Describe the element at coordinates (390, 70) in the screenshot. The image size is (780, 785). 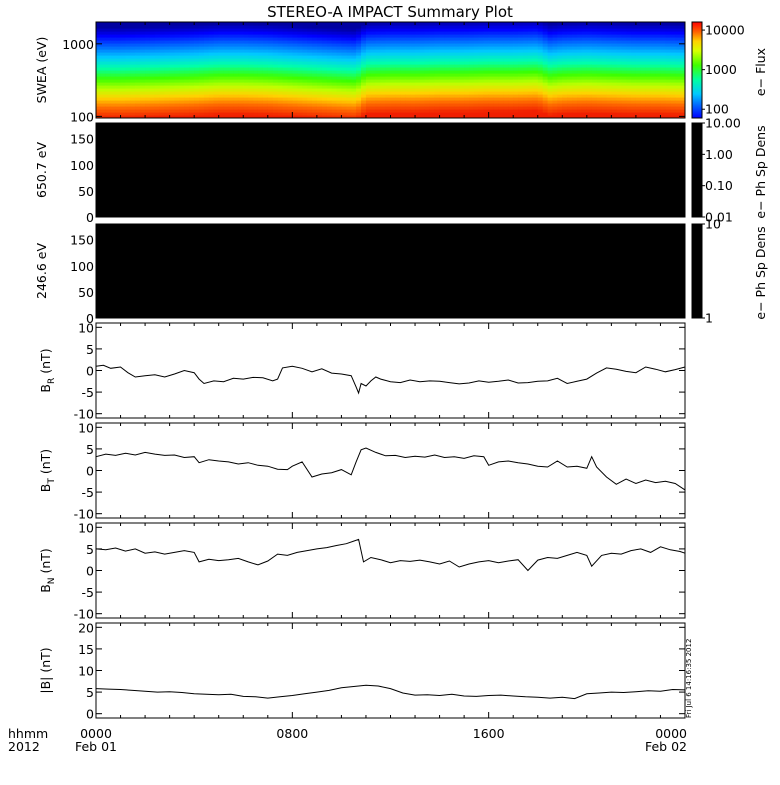
I see `spectrogram` at that location.